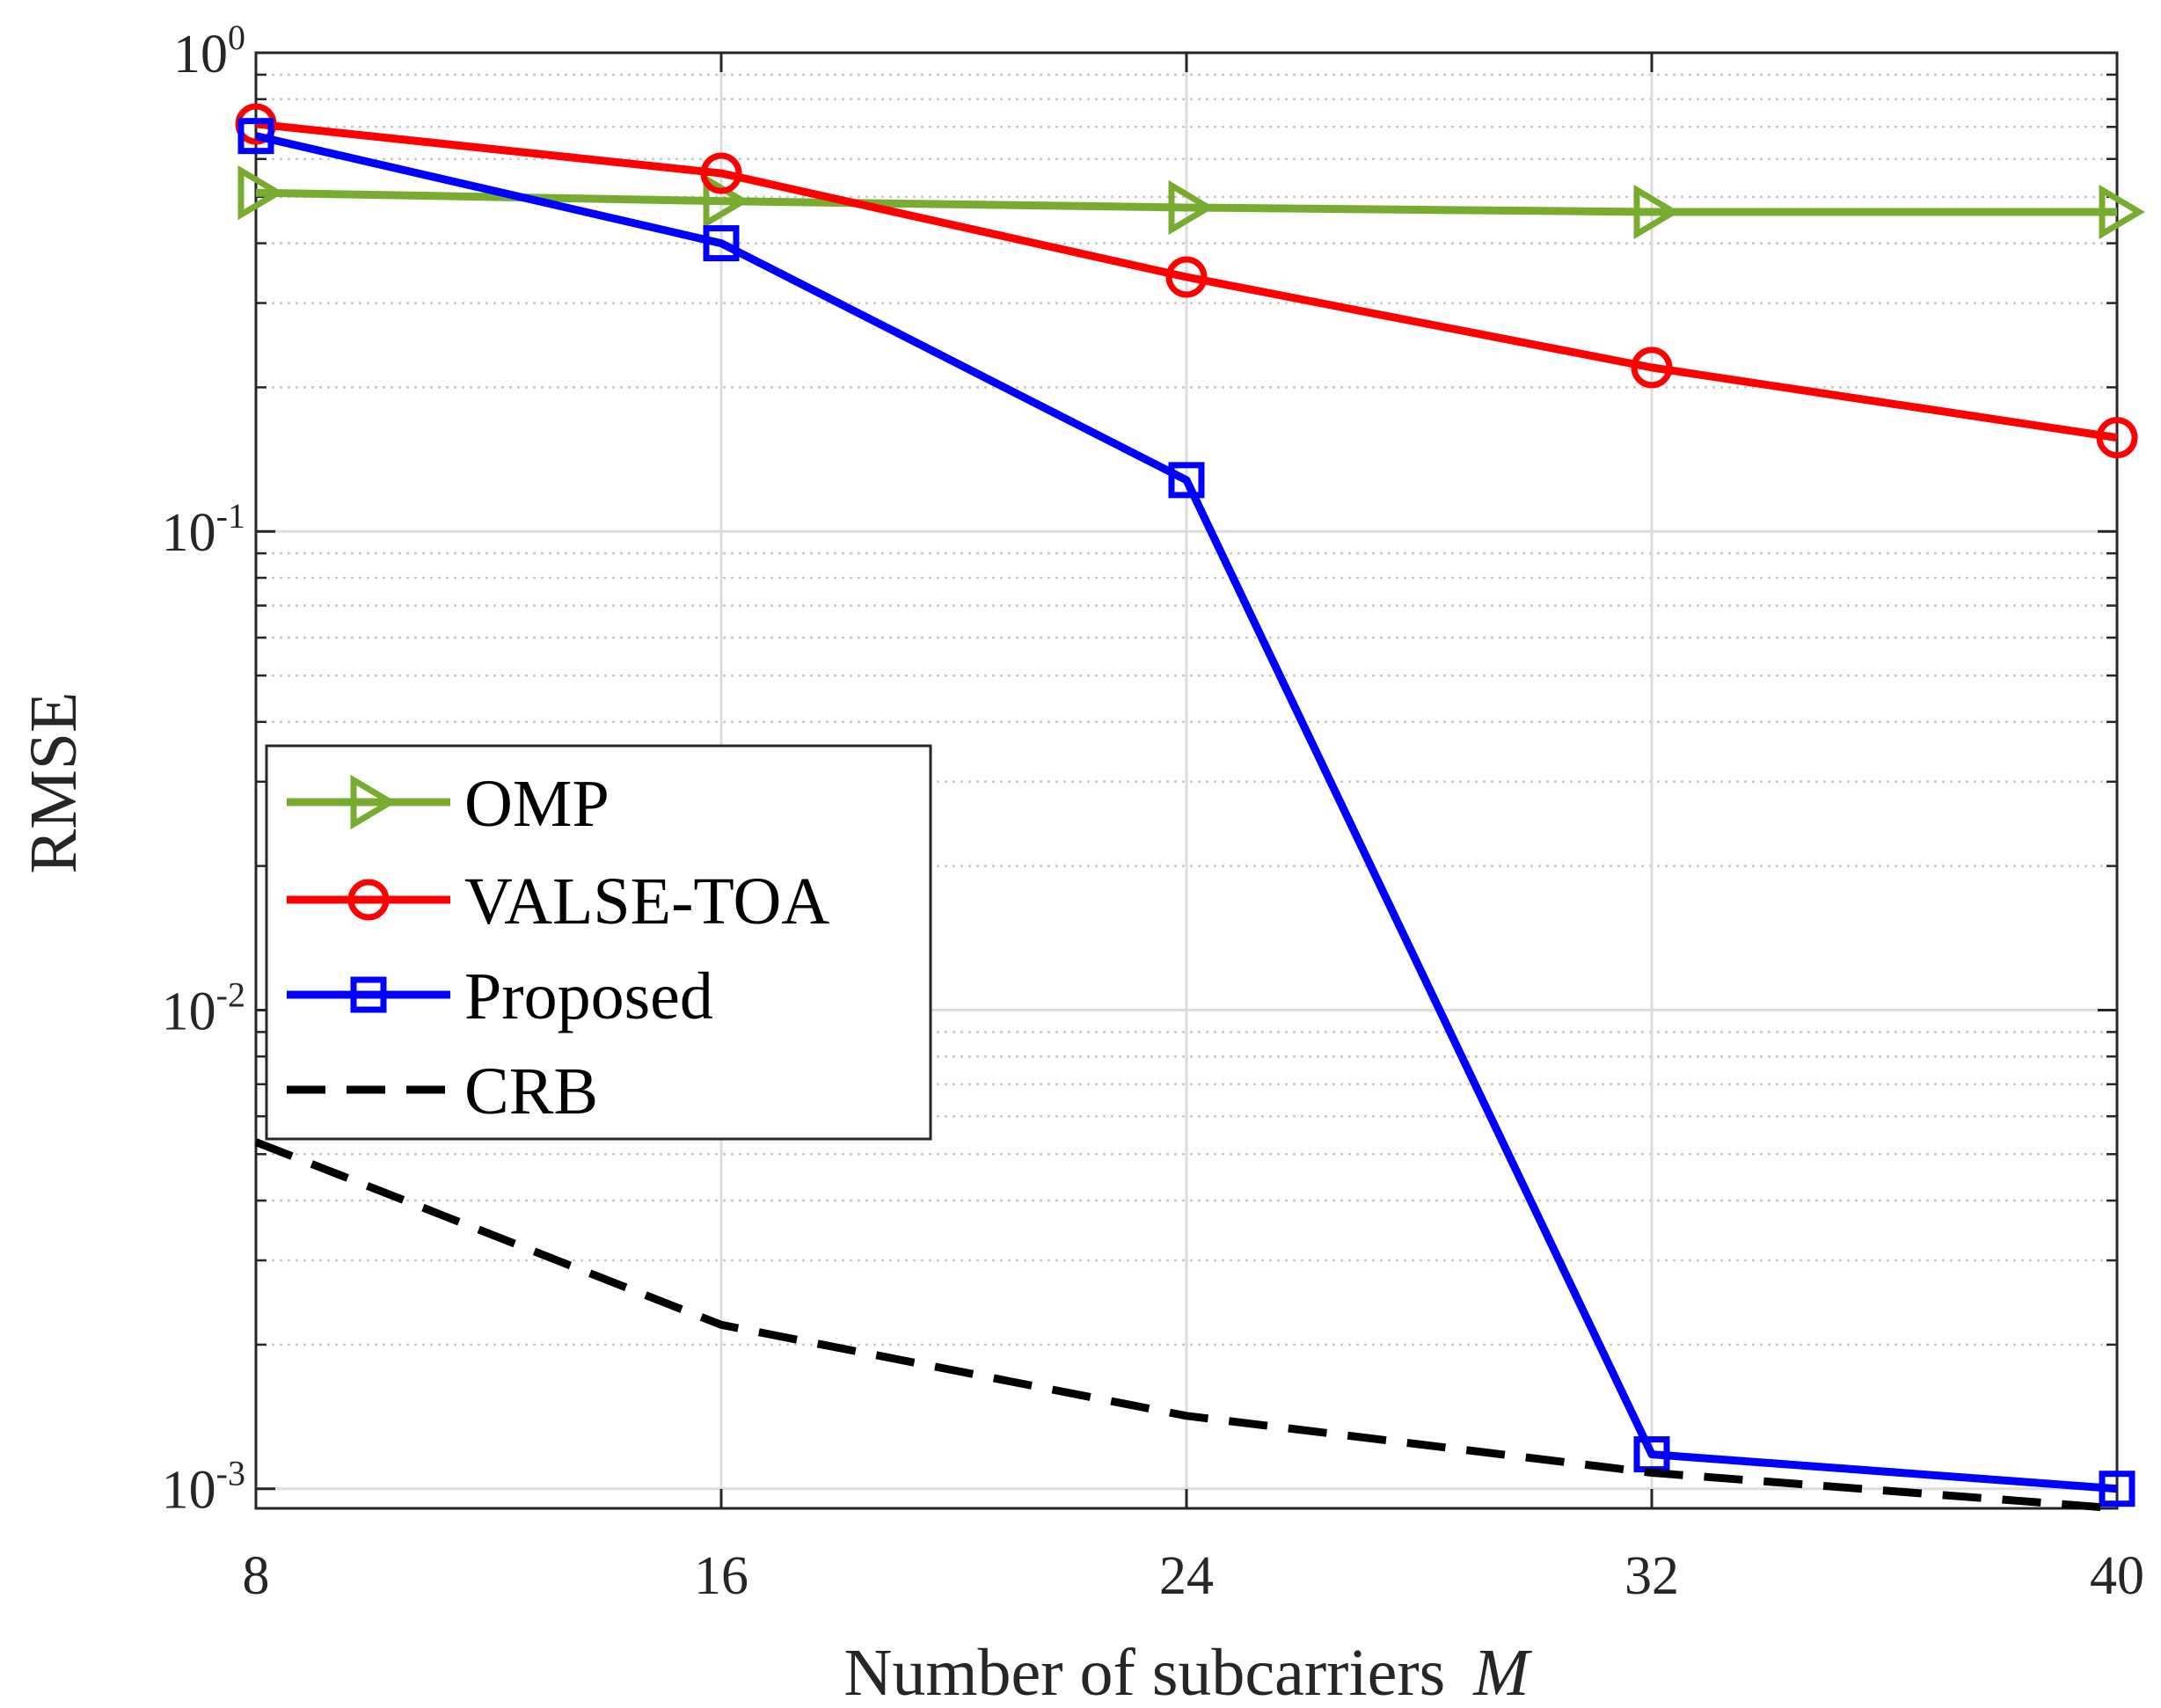 Image resolution: width=2161 pixels, height=1708 pixels. I want to click on x-tick-label: 32, so click(1651, 1576).